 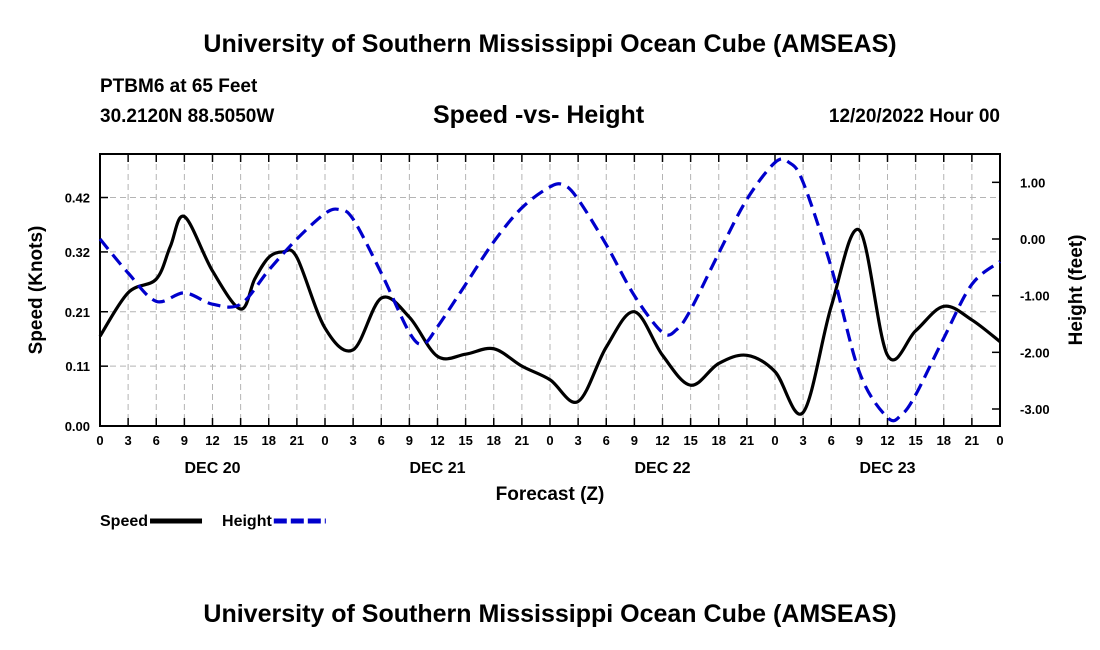 I want to click on station-coordinates: 30.2120N 88.5050W, so click(x=187, y=116).